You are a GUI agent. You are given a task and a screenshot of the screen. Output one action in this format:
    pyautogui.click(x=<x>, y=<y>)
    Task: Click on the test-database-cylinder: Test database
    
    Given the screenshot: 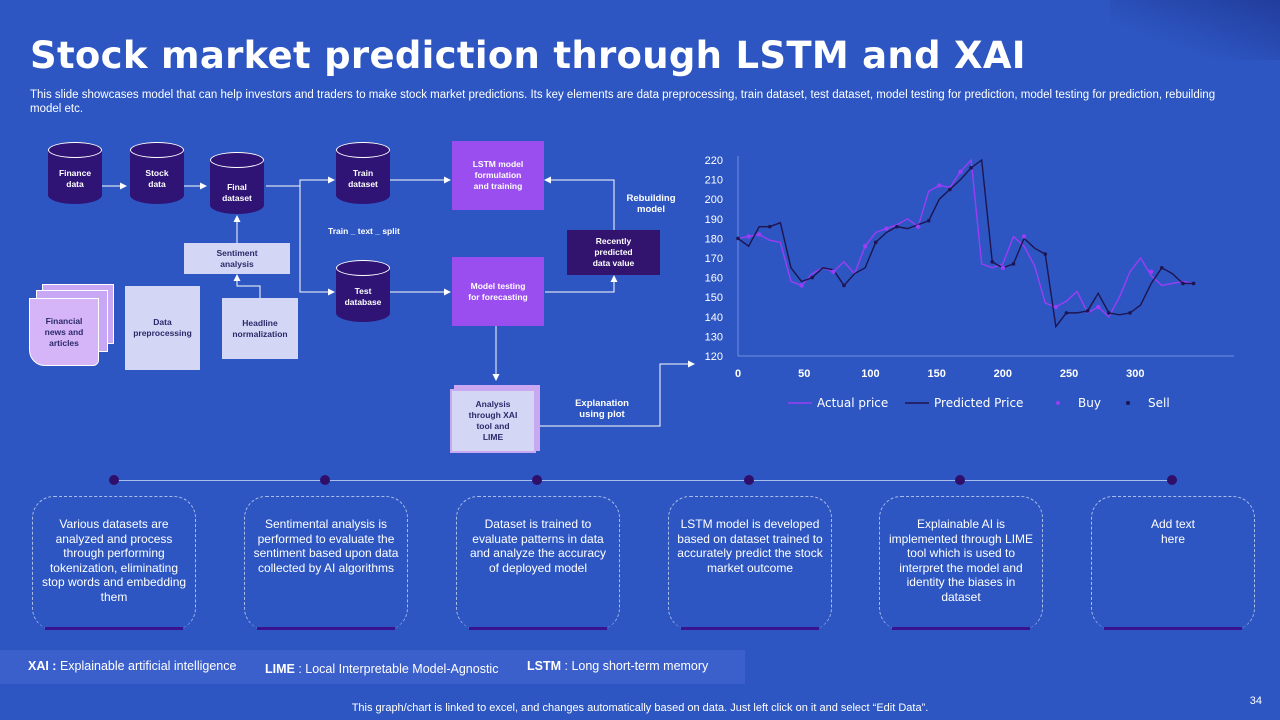 What is the action you would take?
    pyautogui.click(x=363, y=291)
    